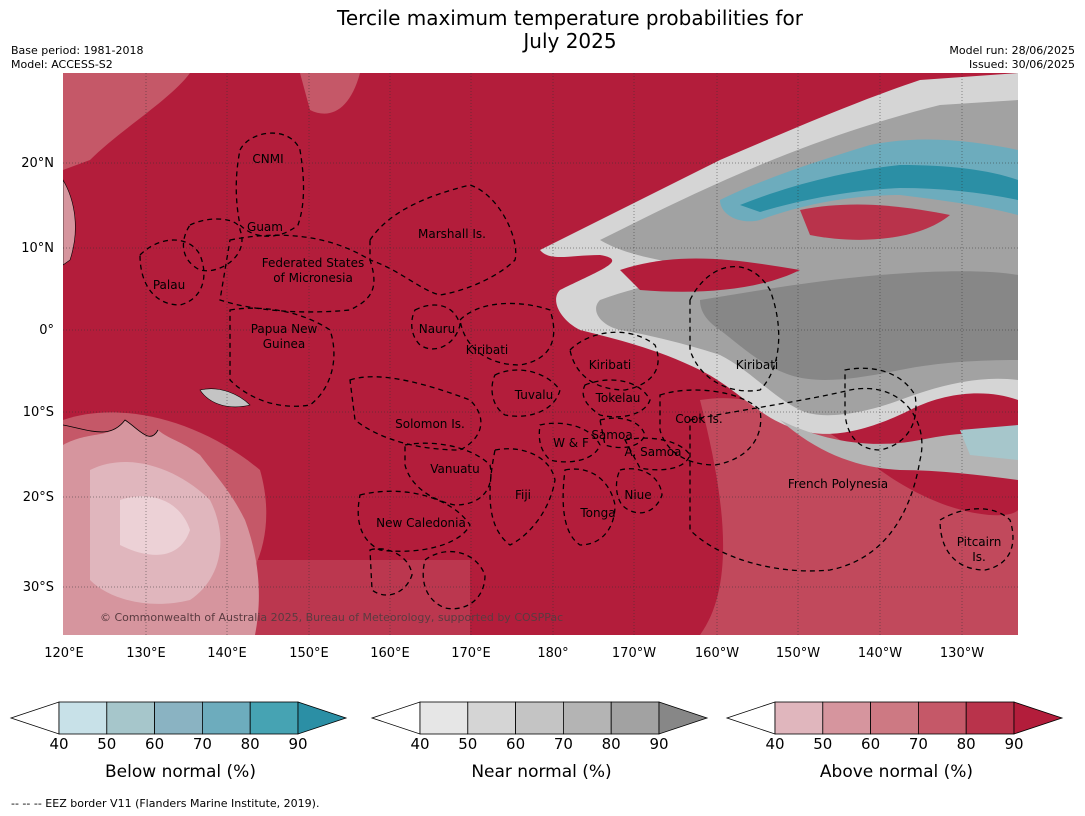 The height and width of the screenshot is (816, 1085). I want to click on region-label: Fiji, so click(523, 495).